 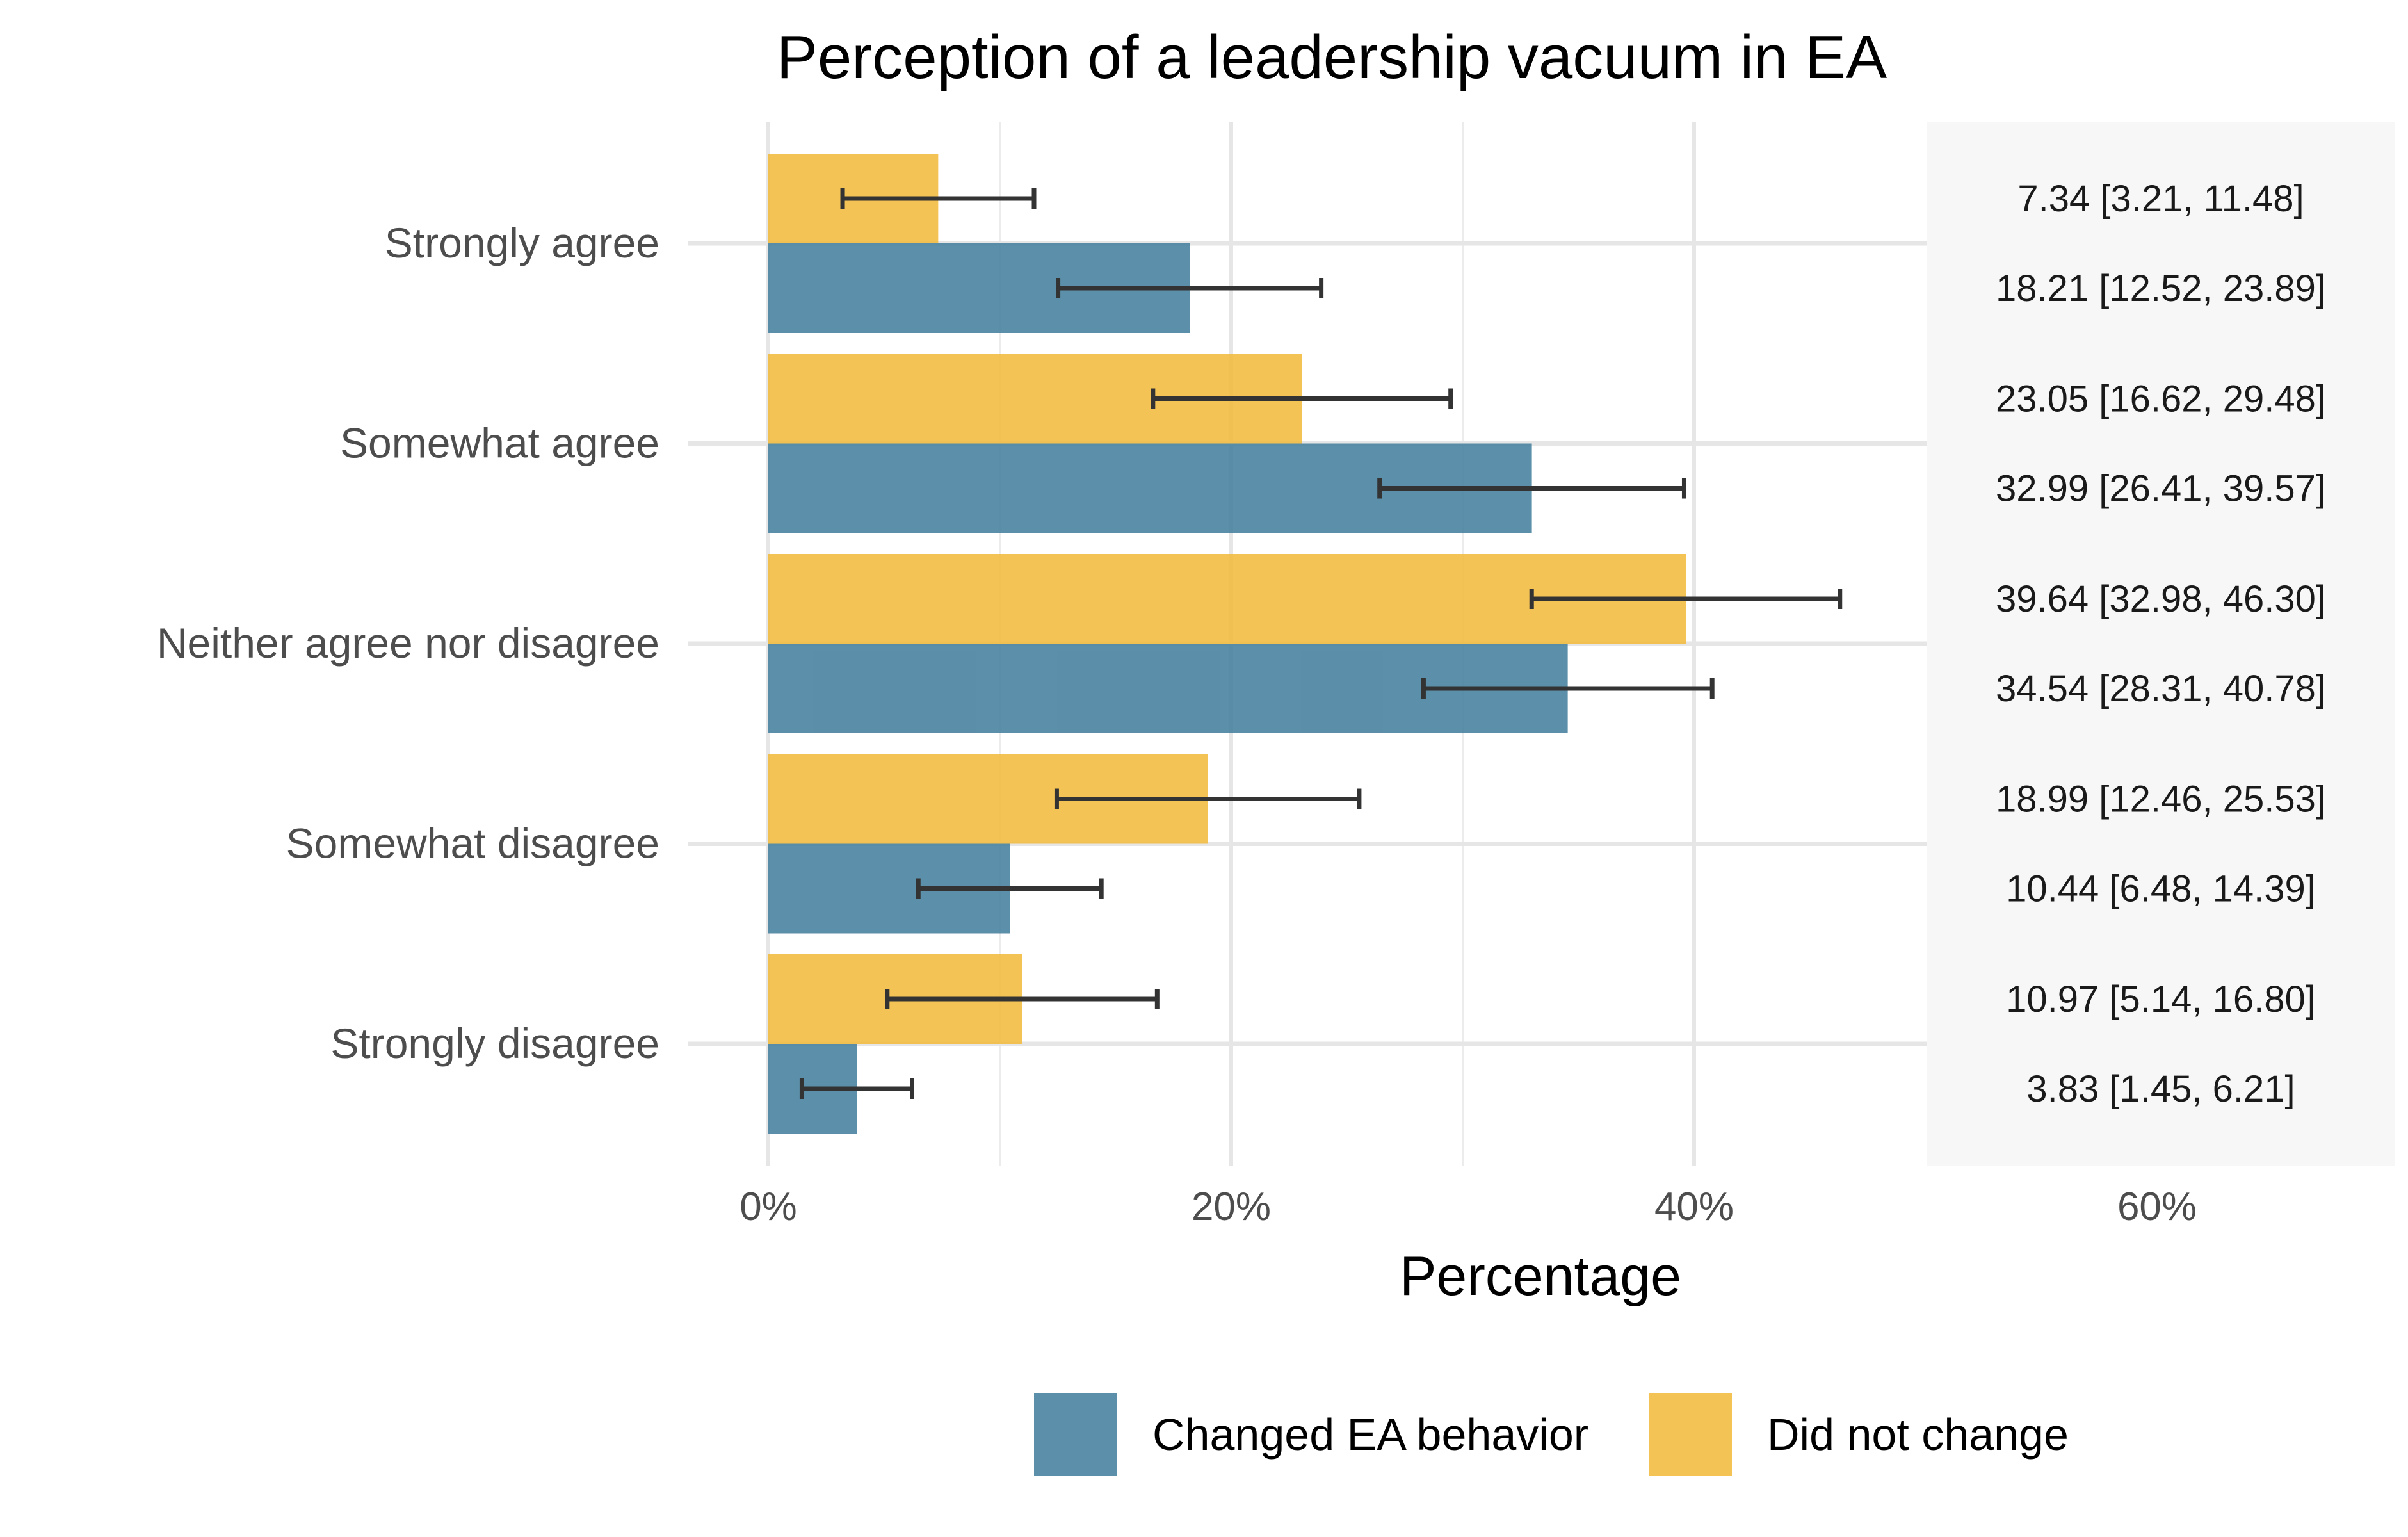 What do you see at coordinates (2161, 999) in the screenshot?
I see `ci-label: 10.97 [5.14, 16.80]` at bounding box center [2161, 999].